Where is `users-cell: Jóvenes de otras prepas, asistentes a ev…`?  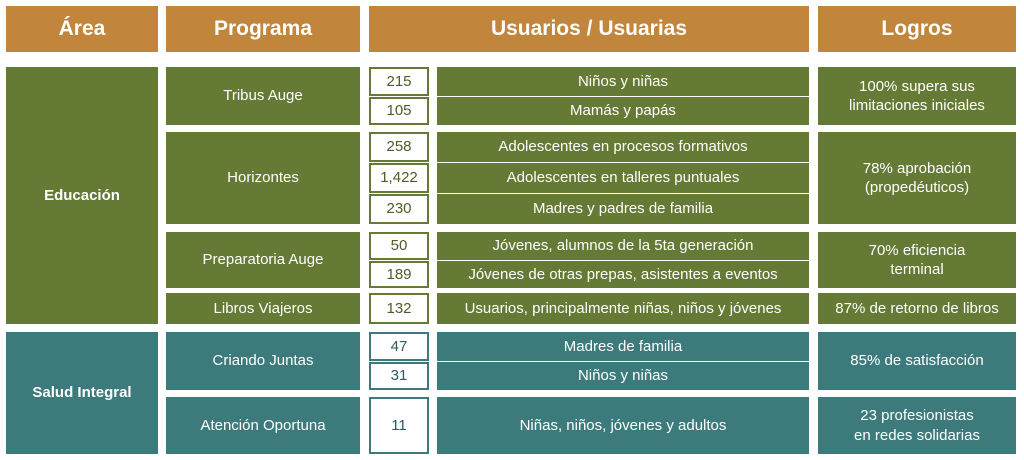
users-cell: Jóvenes de otras prepas, asistentes a ev… is located at coordinates (623, 274).